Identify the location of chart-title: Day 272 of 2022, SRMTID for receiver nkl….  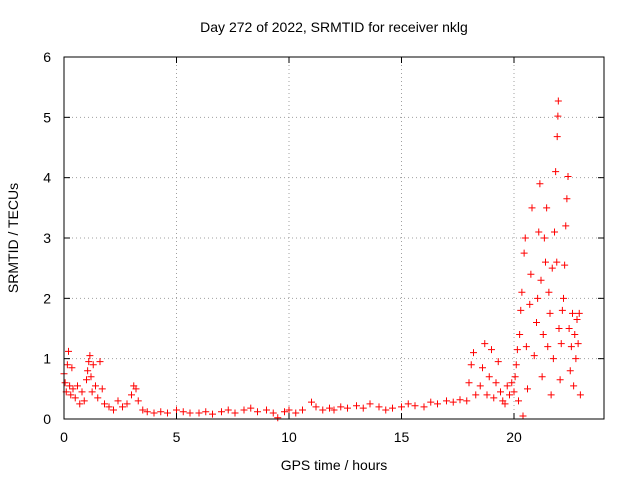
(334, 27).